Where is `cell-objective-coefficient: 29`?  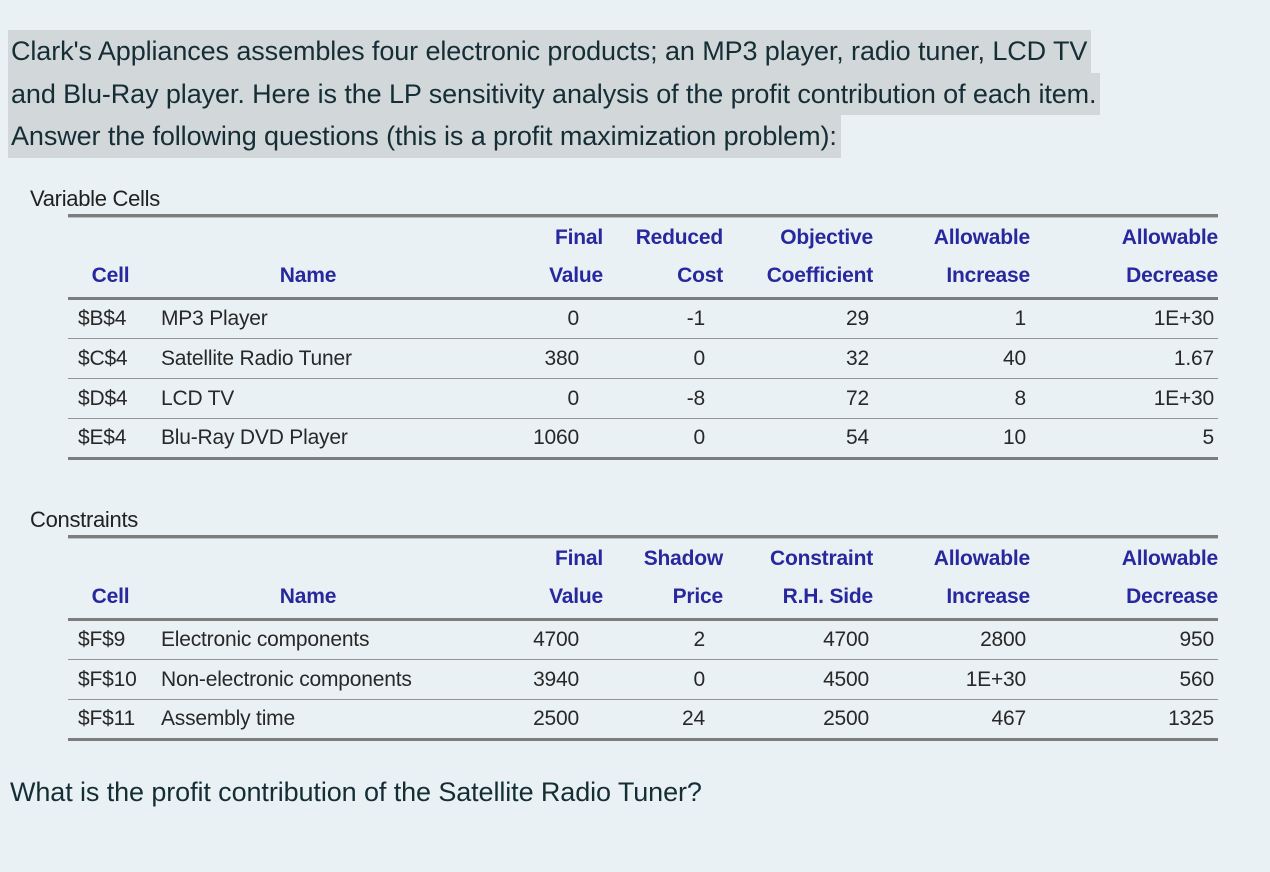 cell-objective-coefficient: 29 is located at coordinates (857, 319).